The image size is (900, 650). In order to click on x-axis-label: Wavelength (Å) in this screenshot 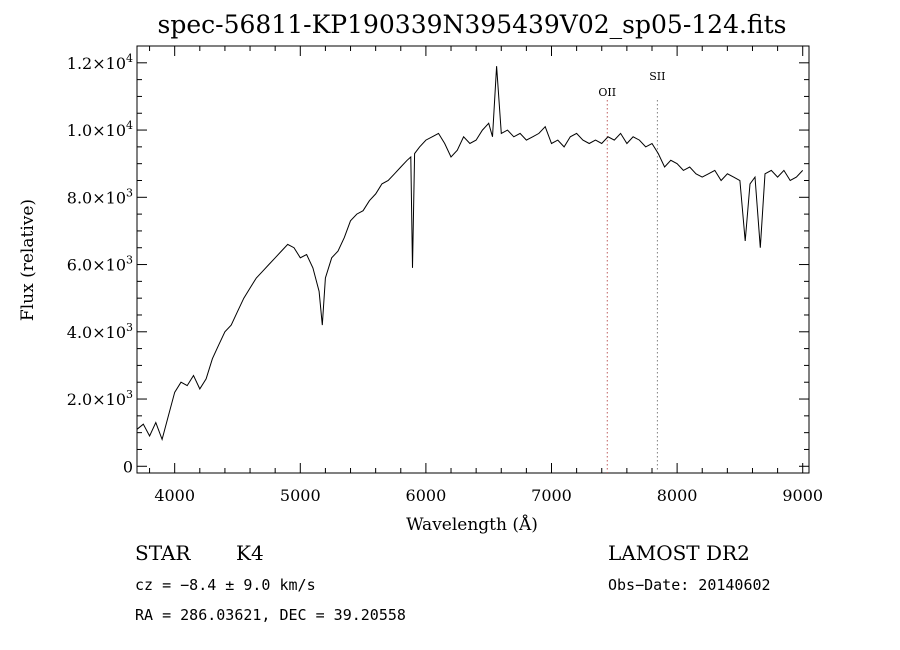, I will do `click(472, 524)`.